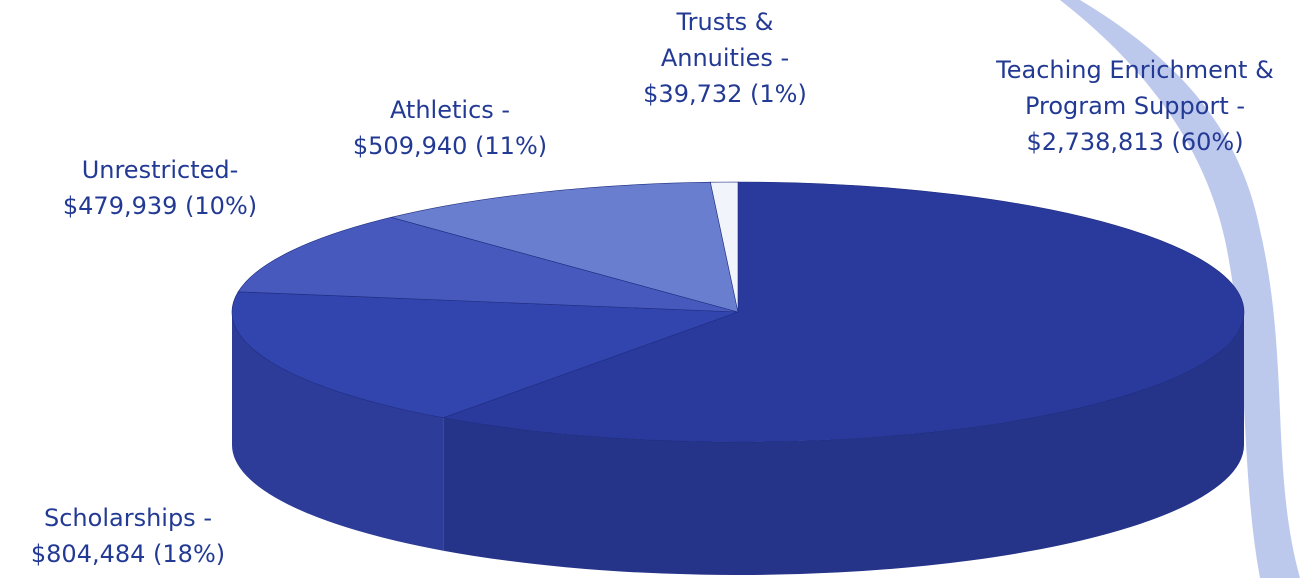  Describe the element at coordinates (160, 170) in the screenshot. I see `category-label: Unrestricted-` at that location.